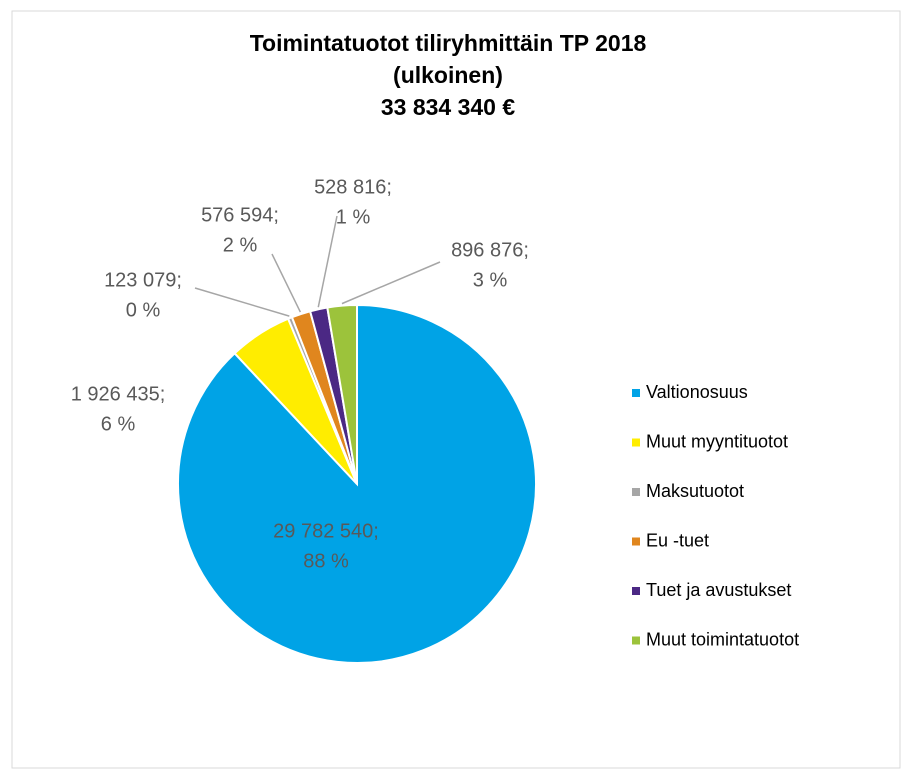 The width and height of the screenshot is (901, 769). I want to click on data-label-percent: 0 %, so click(143, 310).